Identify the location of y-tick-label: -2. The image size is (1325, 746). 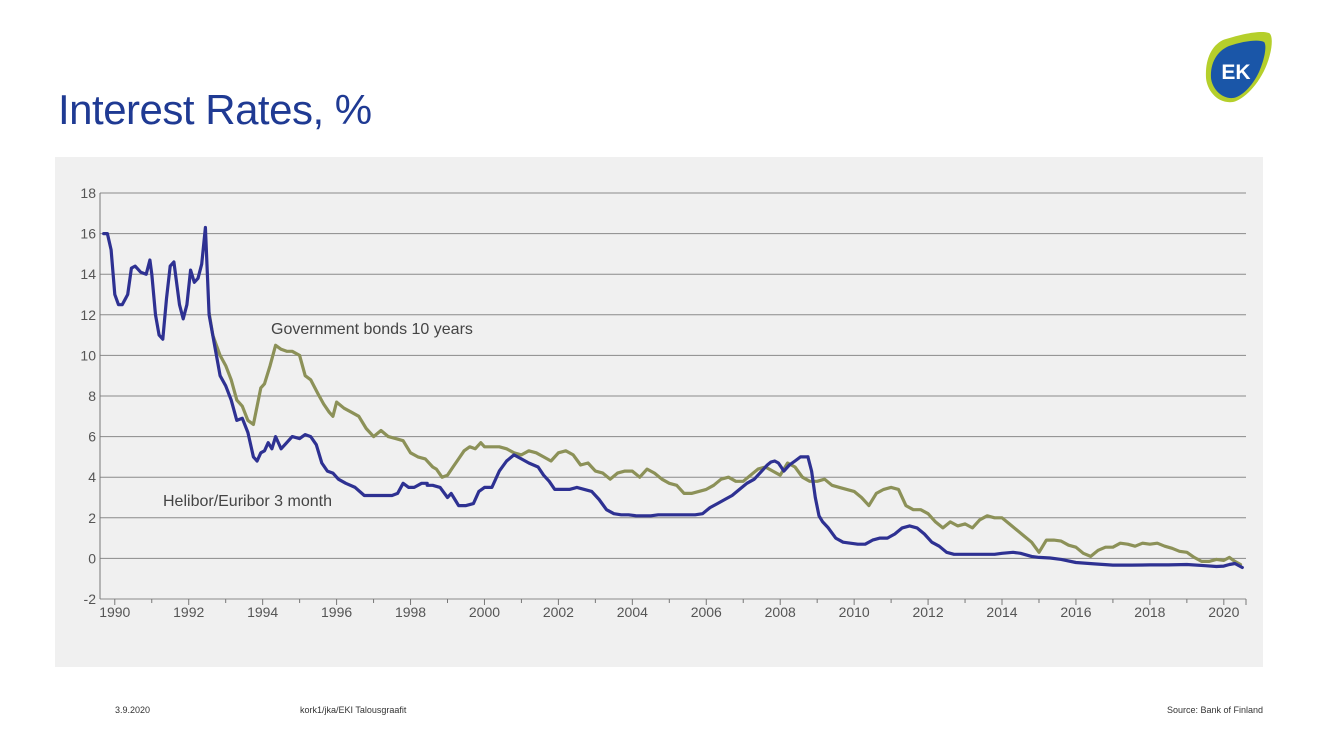
(90, 599).